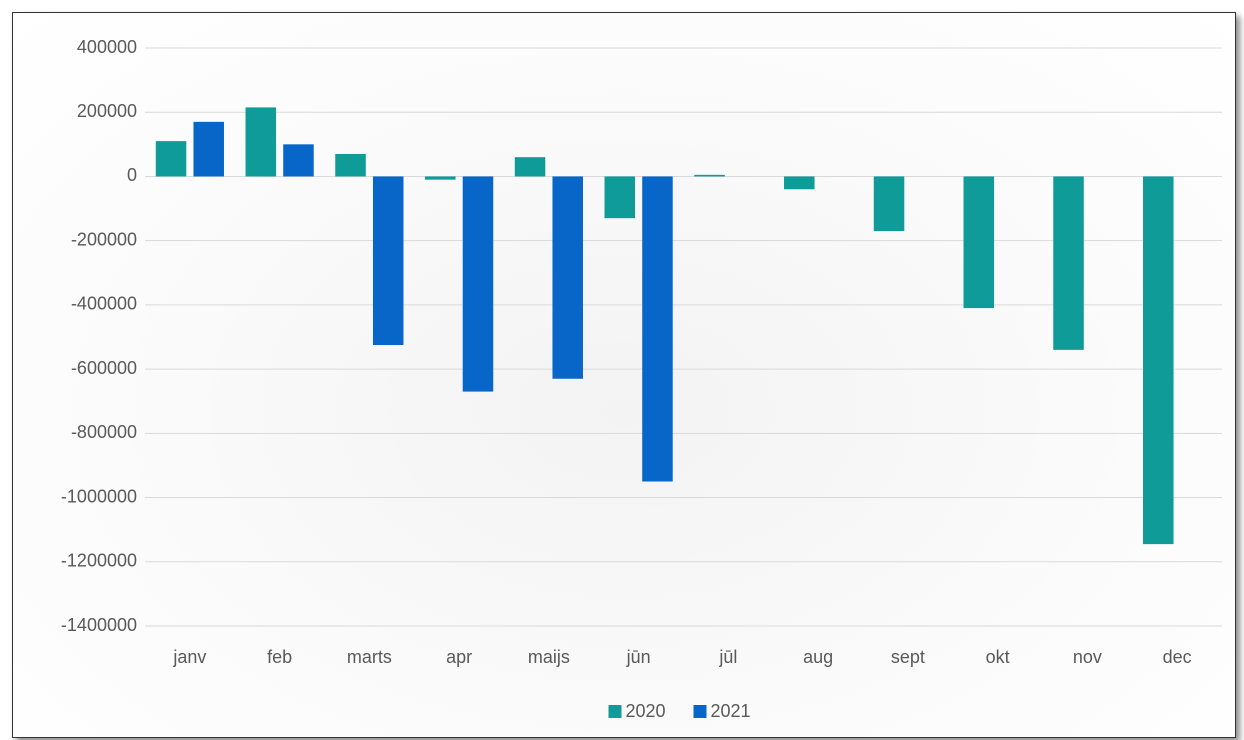 The image size is (1244, 740). Describe the element at coordinates (908, 657) in the screenshot. I see `x-tick-label: sept` at that location.